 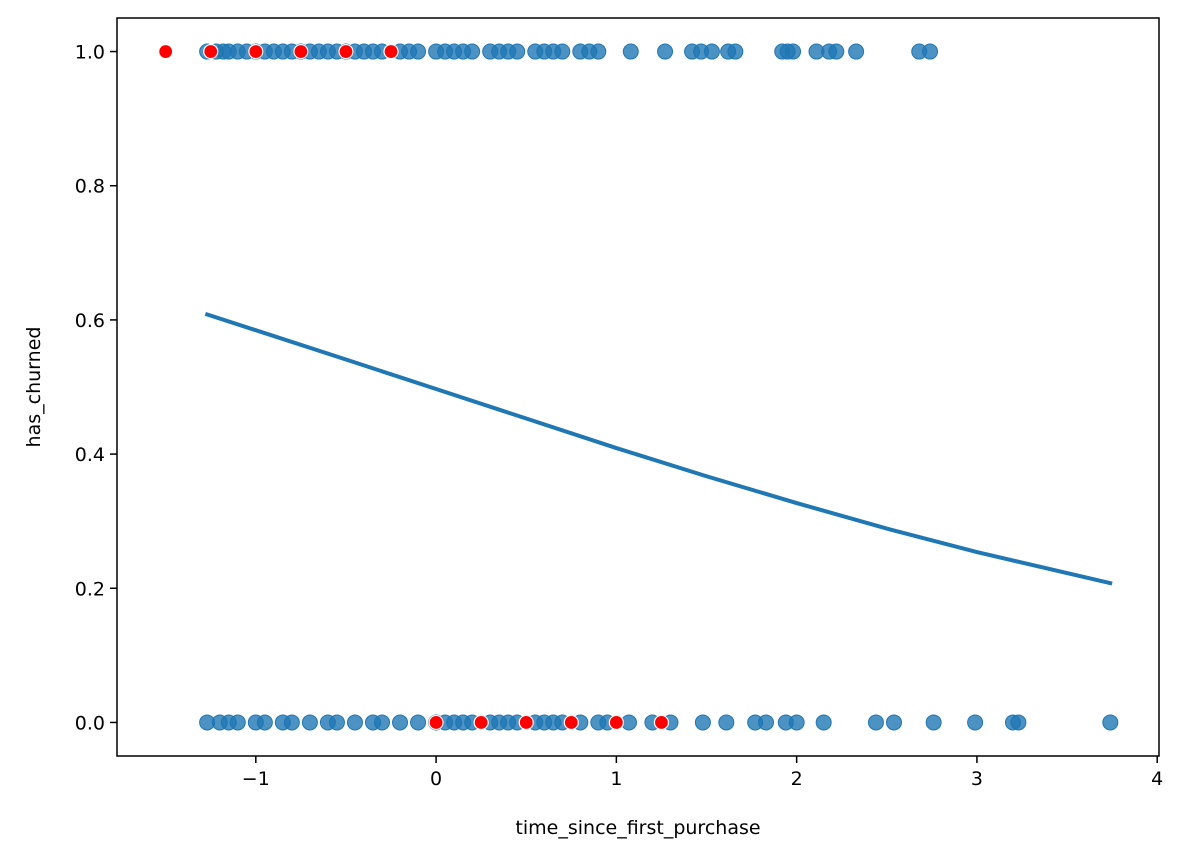 I want to click on y-tick-label: 0.6, so click(x=90, y=321).